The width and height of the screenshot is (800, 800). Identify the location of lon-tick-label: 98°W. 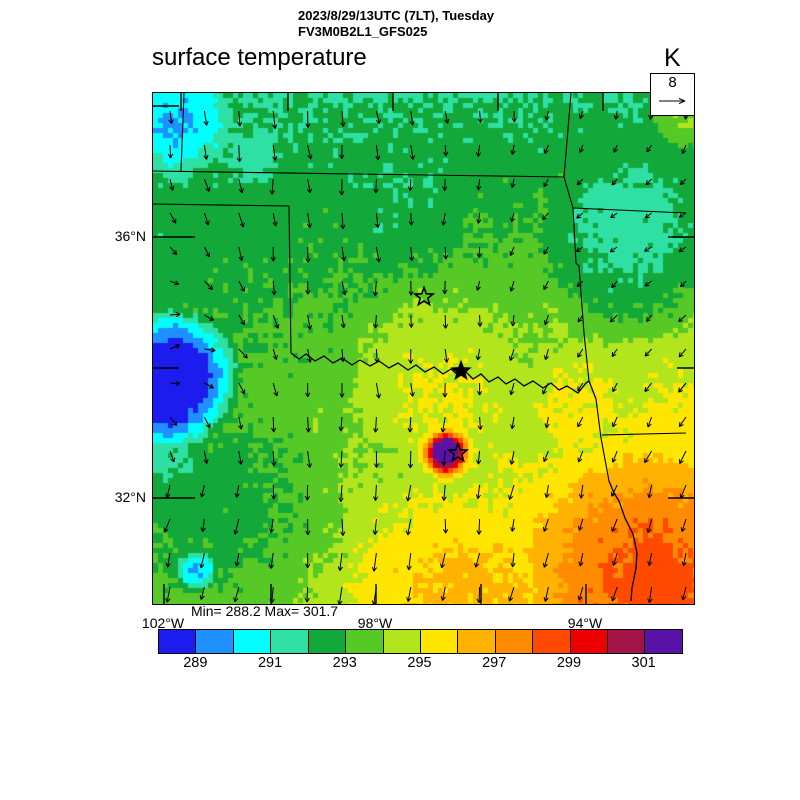
(375, 623).